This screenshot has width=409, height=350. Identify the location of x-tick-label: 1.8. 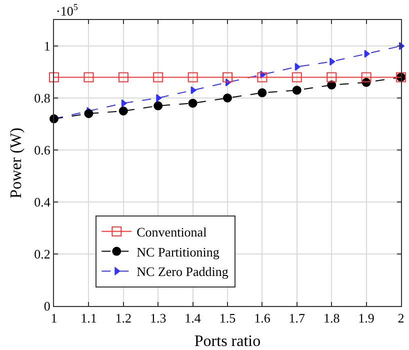
(331, 318).